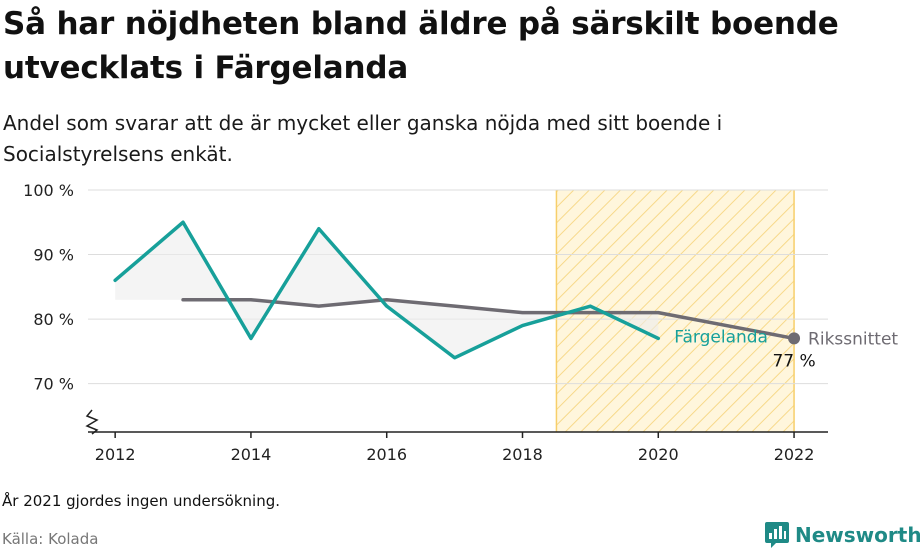 This screenshot has height=552, width=920. I want to click on end-value-label: 77 %, so click(793, 361).